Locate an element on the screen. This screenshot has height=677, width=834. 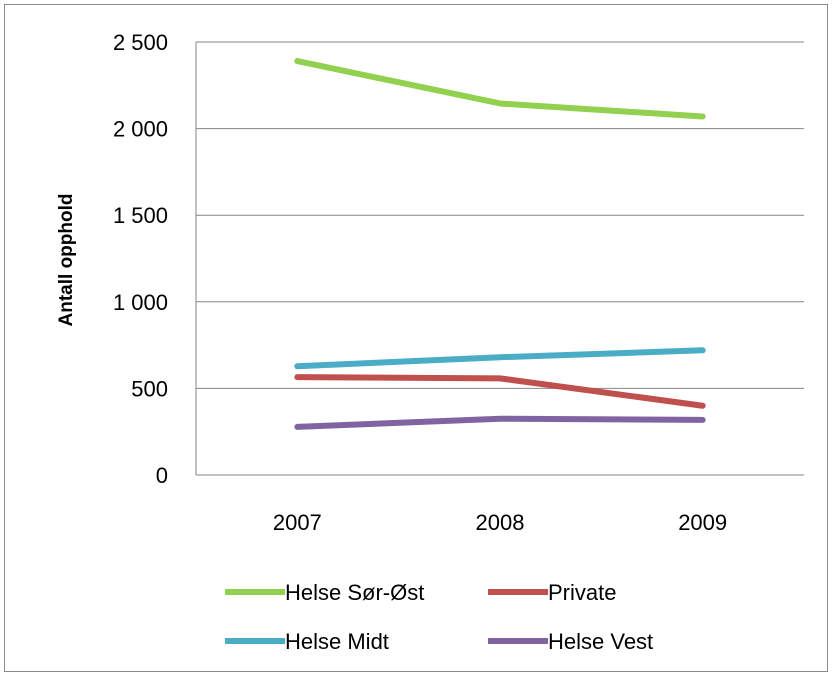
x-tick-label: 2007 is located at coordinates (297, 522).